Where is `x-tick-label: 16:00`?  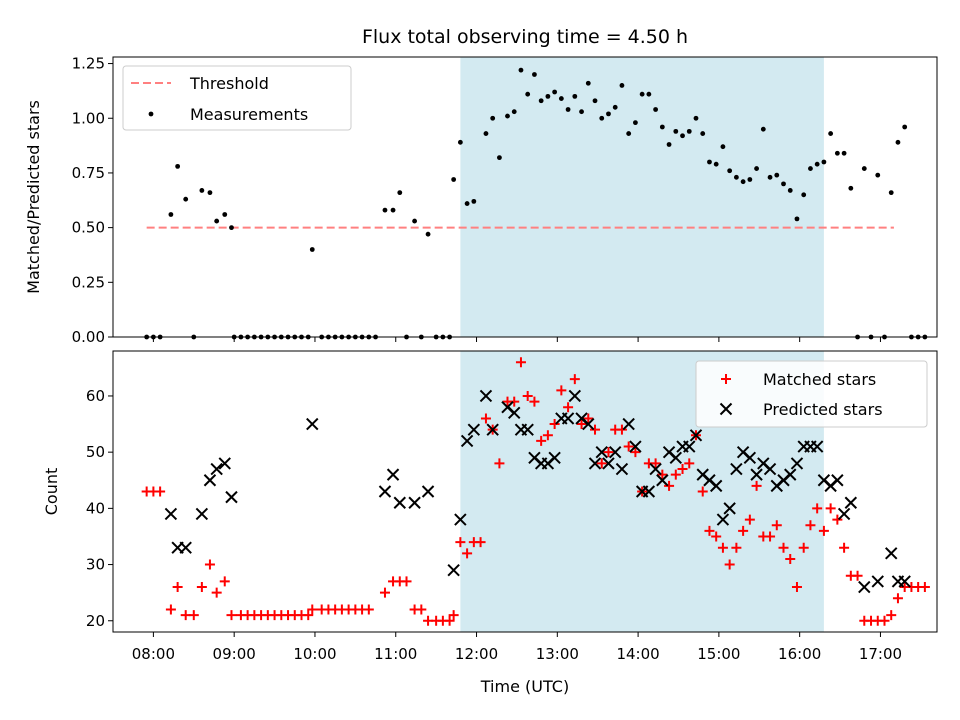 x-tick-label: 16:00 is located at coordinates (799, 654).